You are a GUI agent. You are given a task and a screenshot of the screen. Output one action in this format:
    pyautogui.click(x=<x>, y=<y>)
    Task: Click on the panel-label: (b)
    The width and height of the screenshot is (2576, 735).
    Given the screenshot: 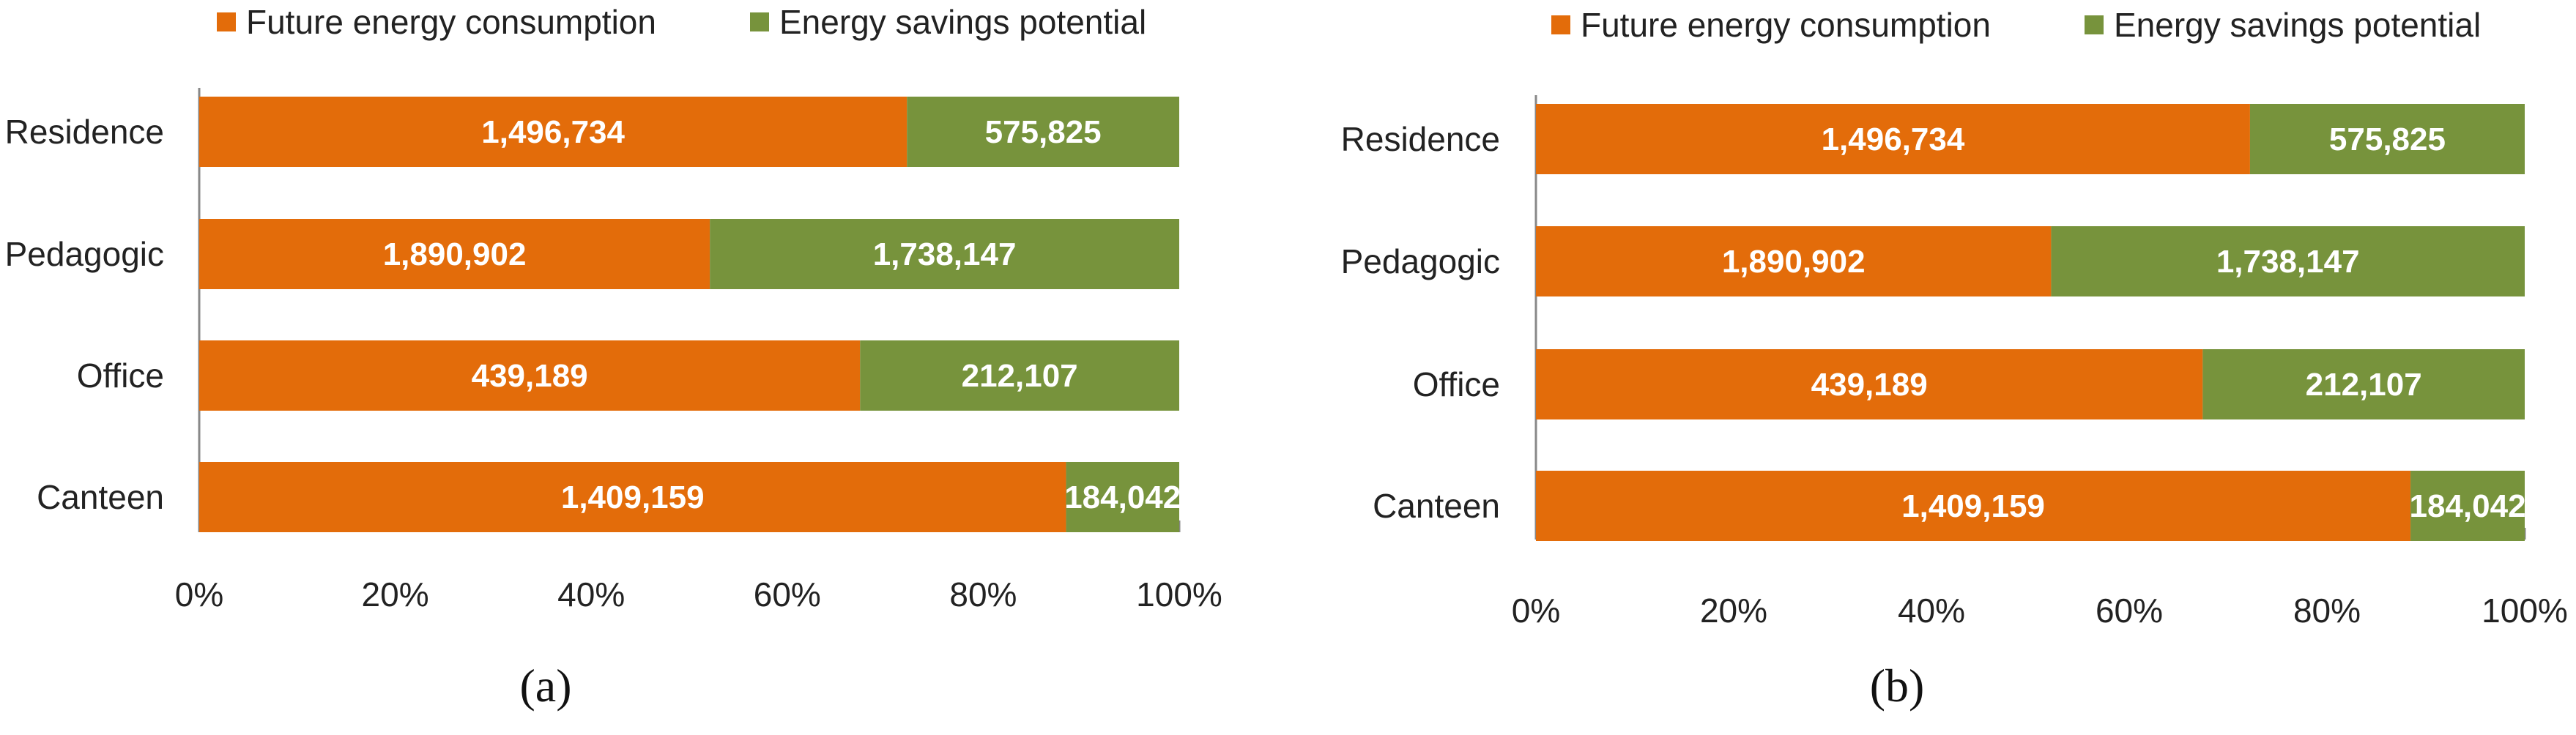 What is the action you would take?
    pyautogui.click(x=1897, y=686)
    